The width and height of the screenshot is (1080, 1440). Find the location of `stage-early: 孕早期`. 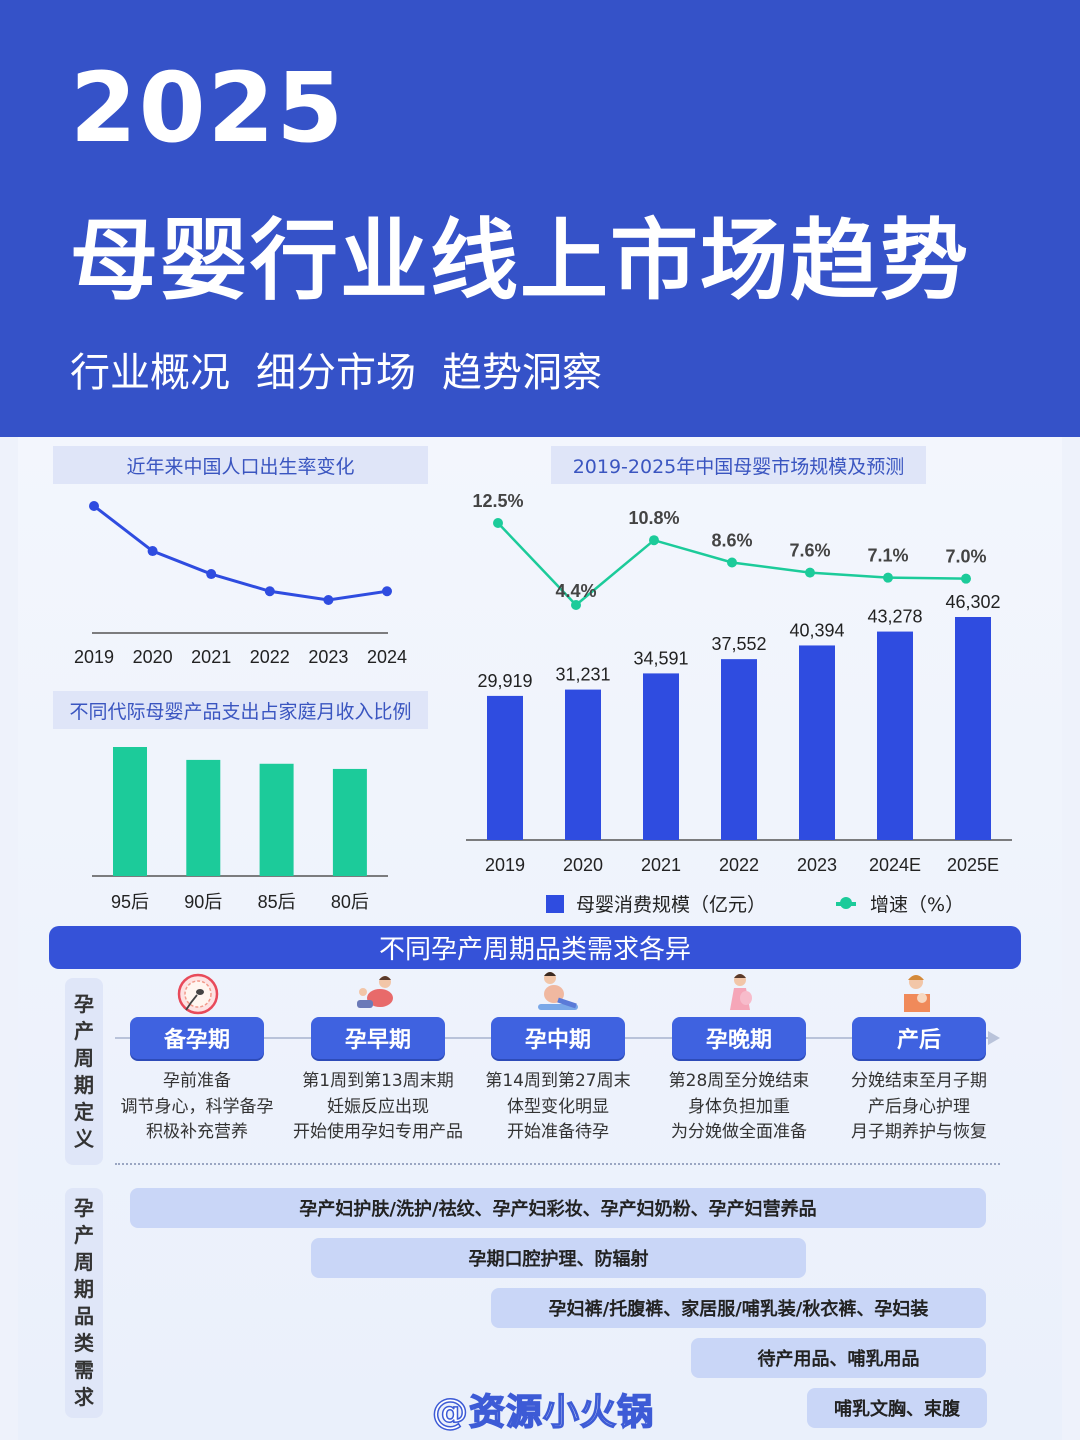

stage-early: 孕早期 is located at coordinates (378, 1038).